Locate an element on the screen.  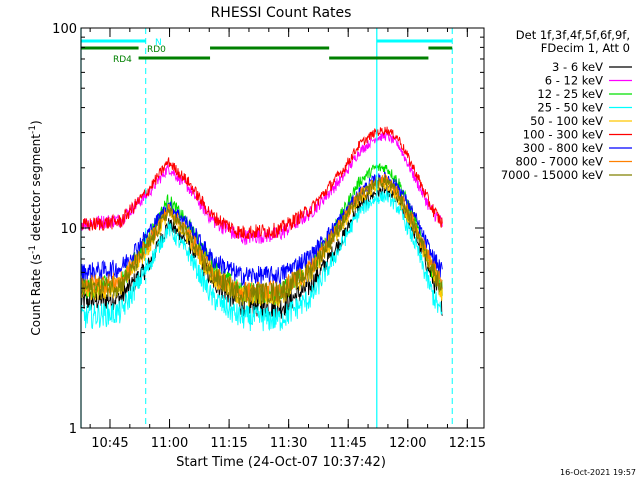
legend-label-3: 12 - 25 keV is located at coordinates (570, 94).